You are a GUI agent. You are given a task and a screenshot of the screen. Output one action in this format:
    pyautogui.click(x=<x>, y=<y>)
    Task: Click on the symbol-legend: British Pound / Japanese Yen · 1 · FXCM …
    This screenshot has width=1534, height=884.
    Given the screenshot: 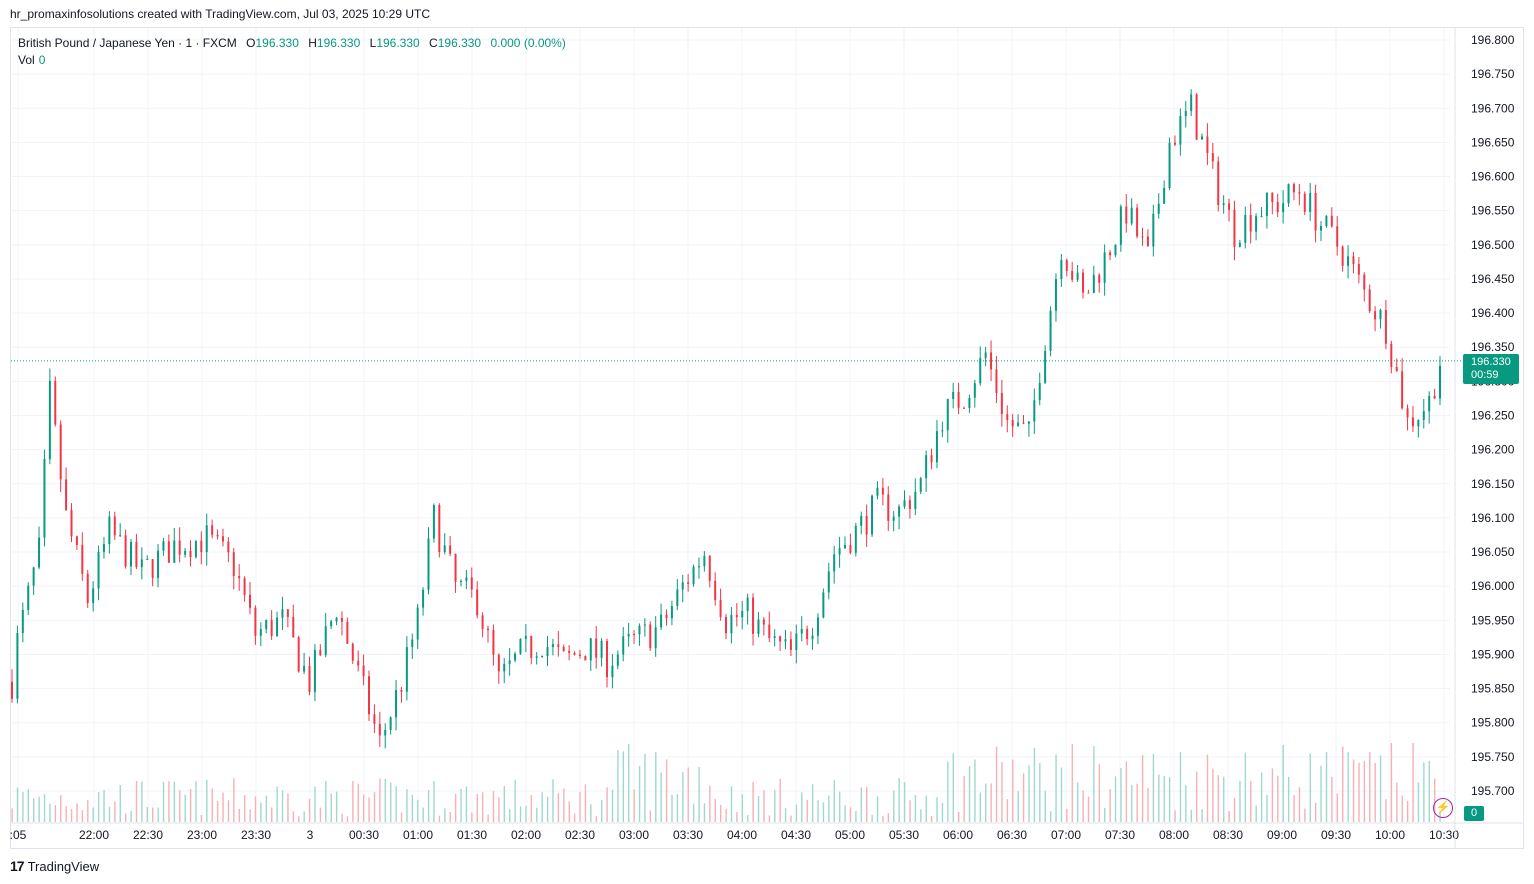 What is the action you would take?
    pyautogui.click(x=292, y=52)
    